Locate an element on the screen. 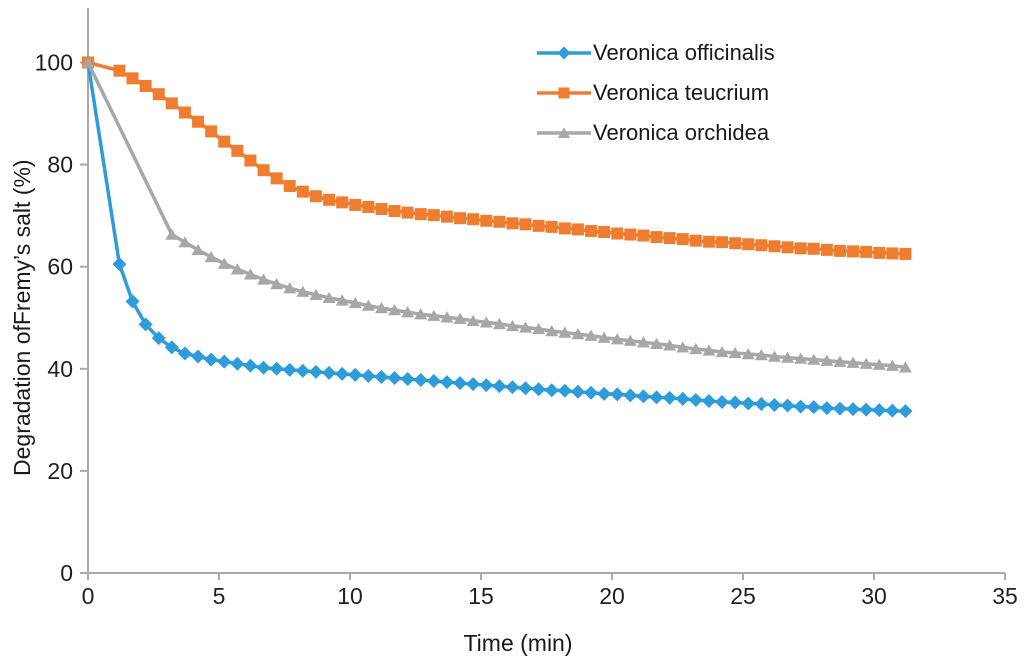  legend-item-veronica-officinalis: Veronica officinalis is located at coordinates (656, 52).